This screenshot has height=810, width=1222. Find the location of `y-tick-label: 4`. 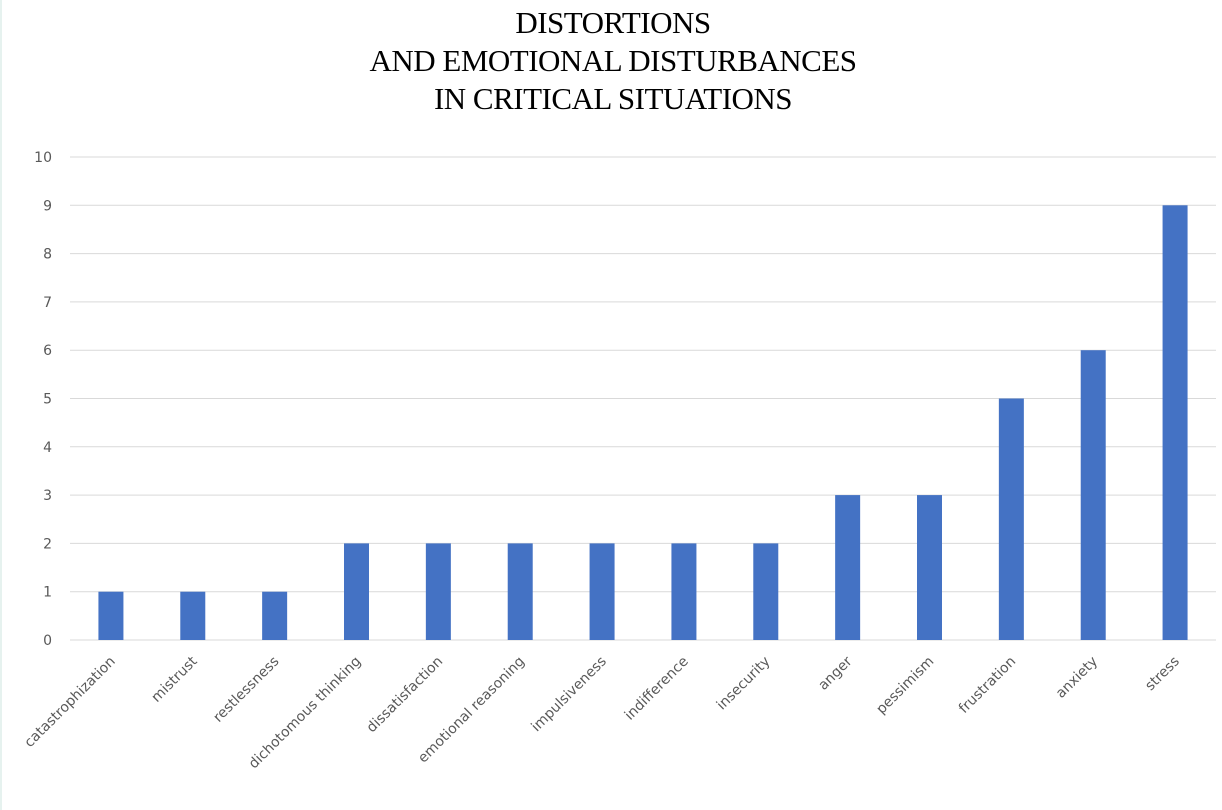

y-tick-label: 4 is located at coordinates (47, 448).